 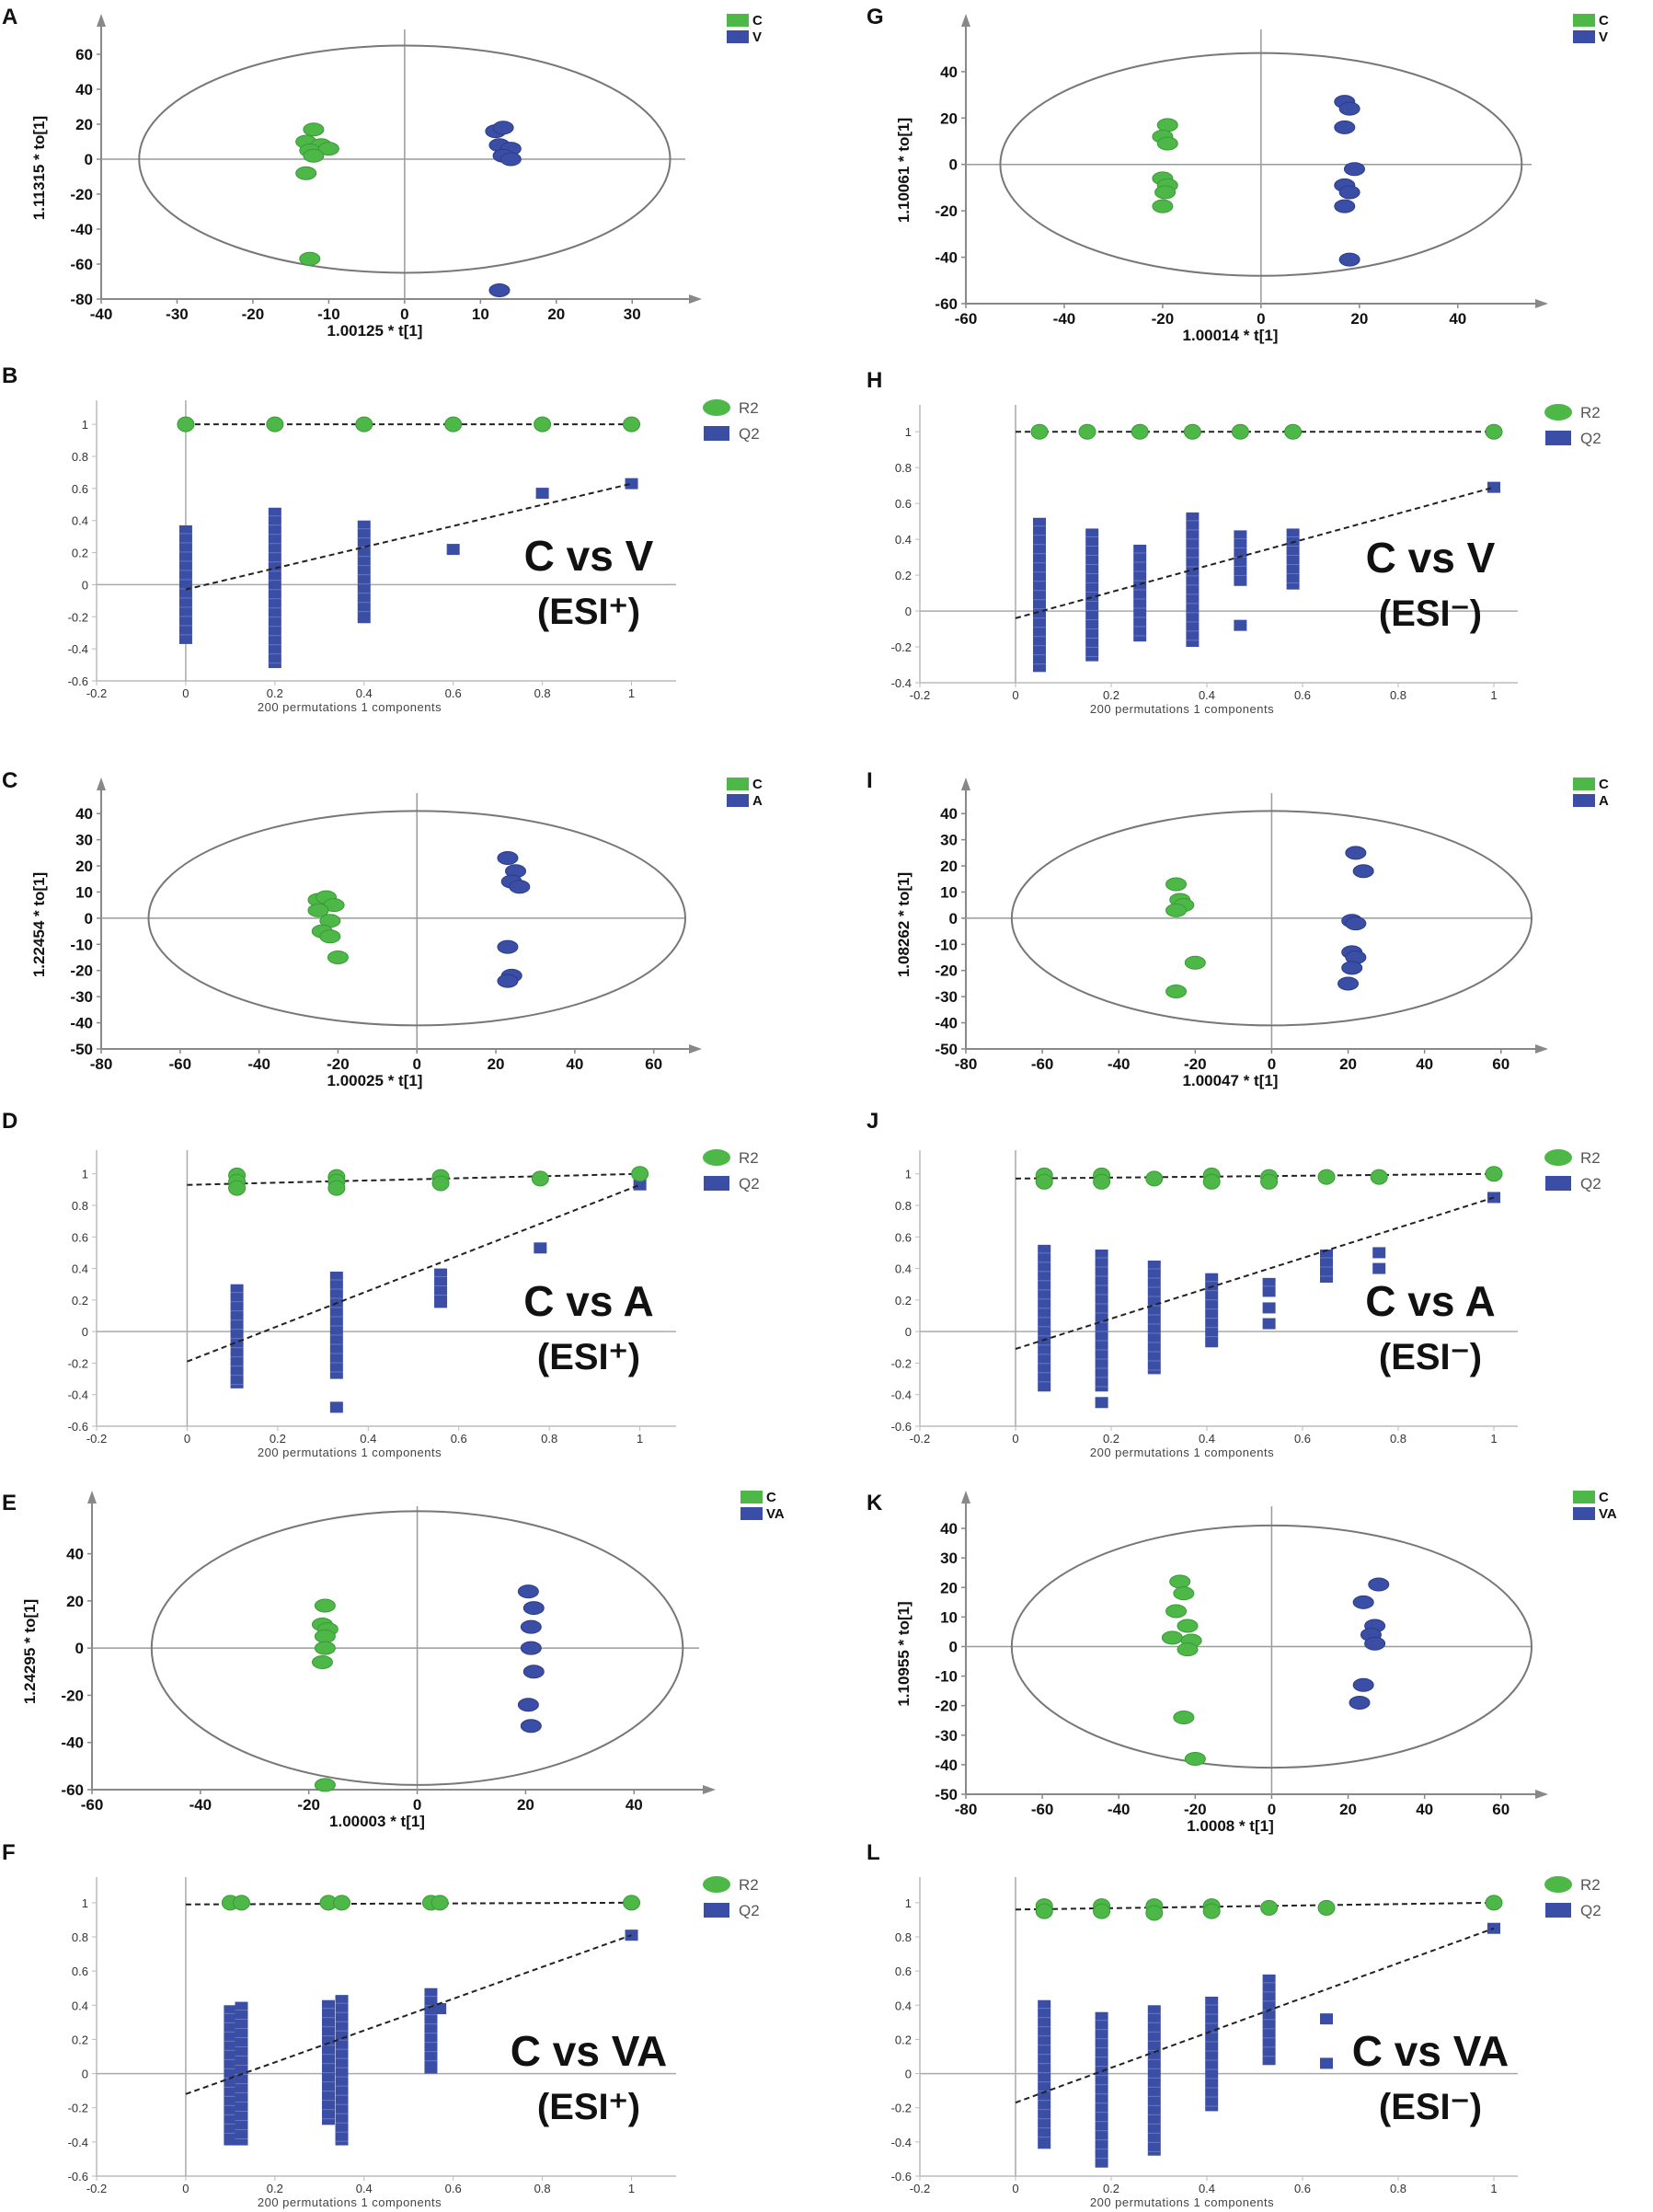 What do you see at coordinates (588, 612) in the screenshot?
I see `ion-mode-annotation: (ESI⁺)` at bounding box center [588, 612].